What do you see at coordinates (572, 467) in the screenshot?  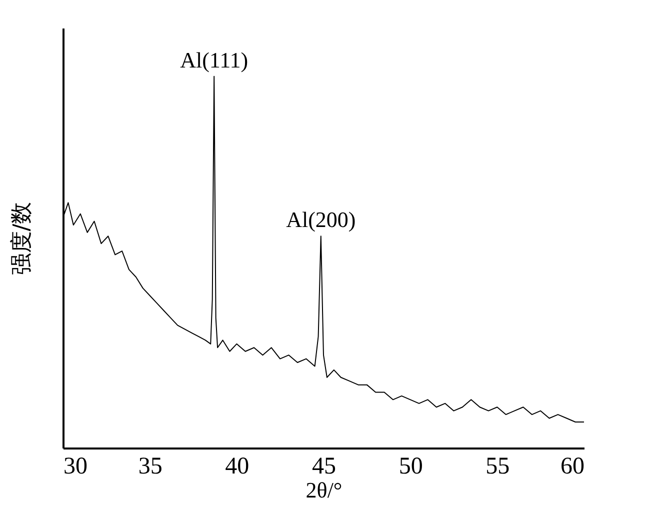 I see `x-tick-label: 60` at bounding box center [572, 467].